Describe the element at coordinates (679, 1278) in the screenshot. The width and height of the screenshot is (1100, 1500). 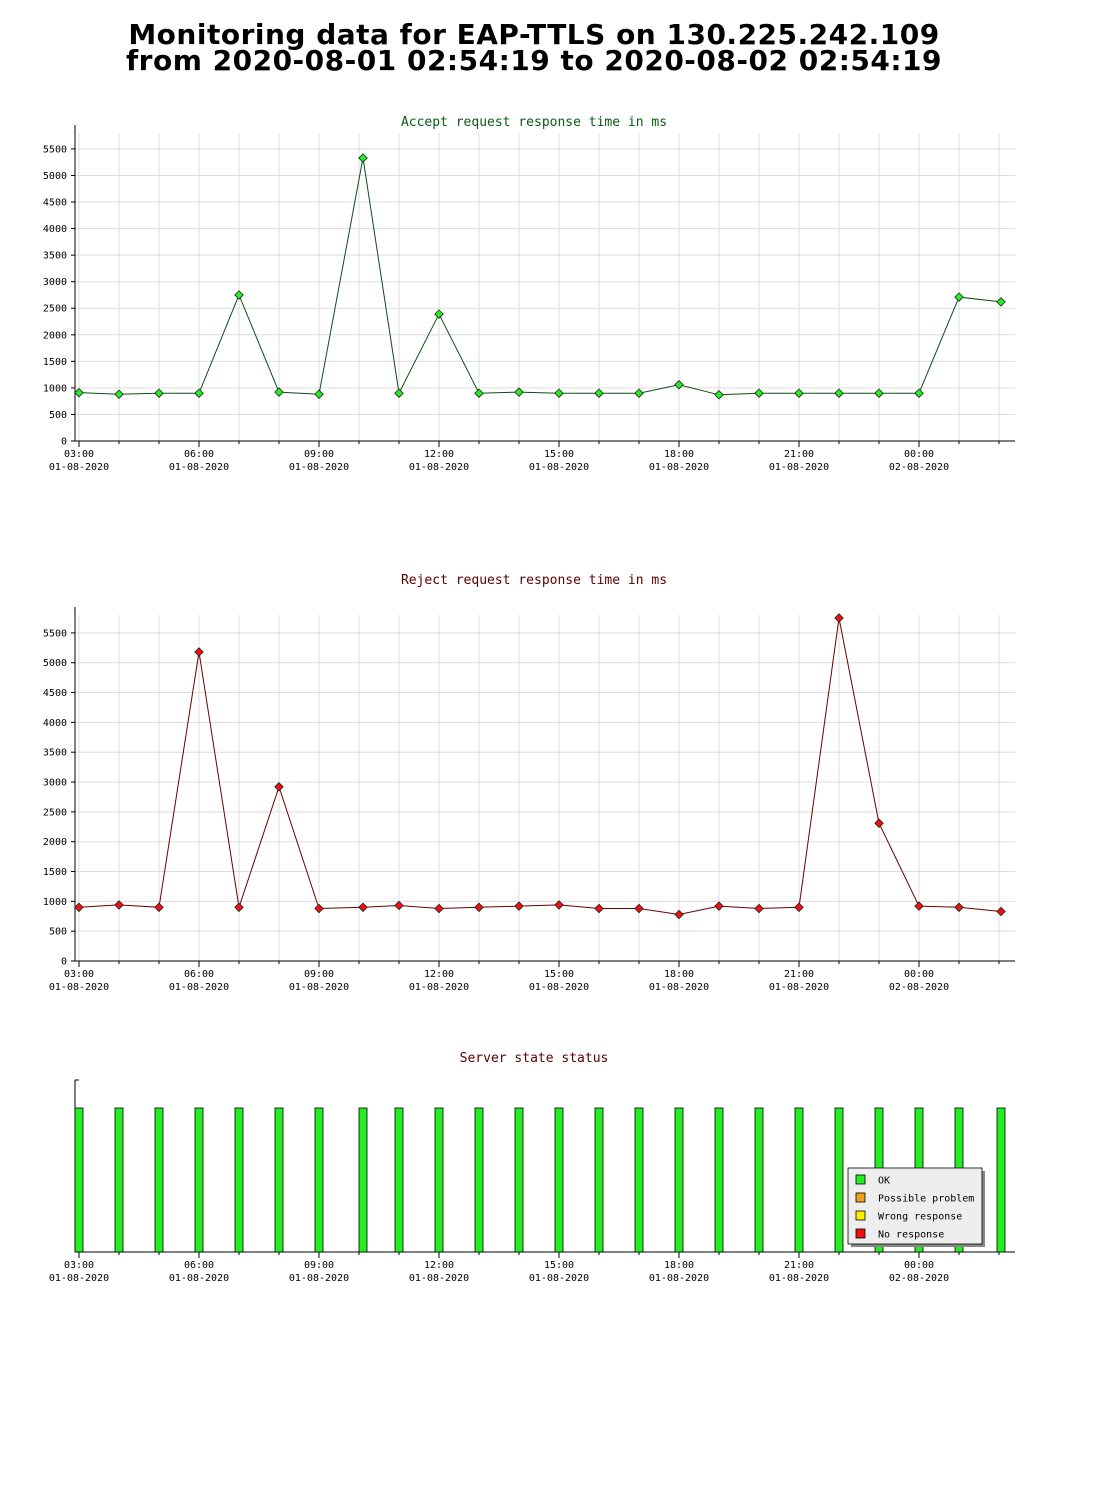
I see `status-x-tick-date-5: 01-08-2020` at that location.